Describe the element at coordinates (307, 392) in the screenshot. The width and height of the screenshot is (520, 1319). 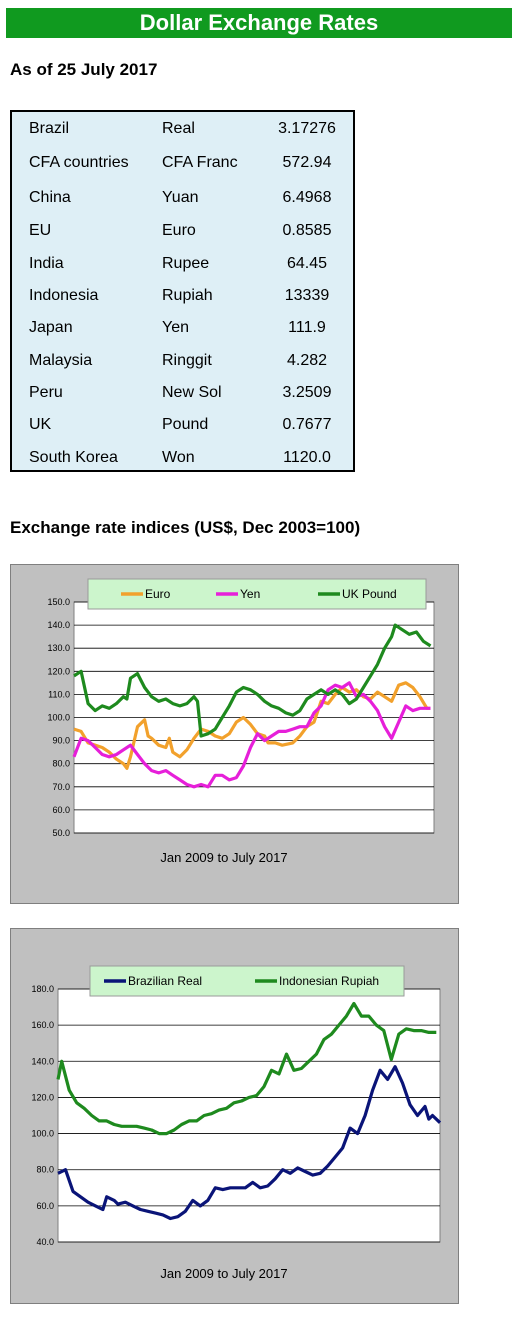
I see `rate-cell: 3.2509` at that location.